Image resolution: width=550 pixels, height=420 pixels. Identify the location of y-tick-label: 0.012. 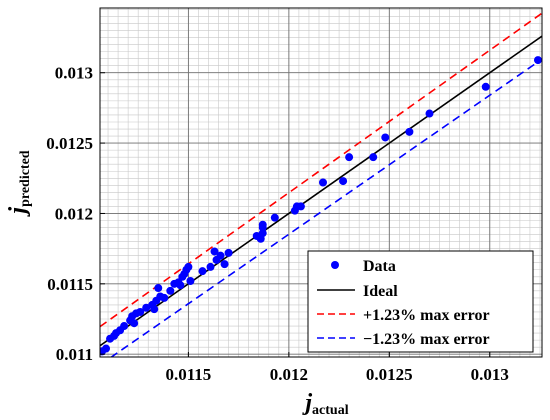
(74, 213).